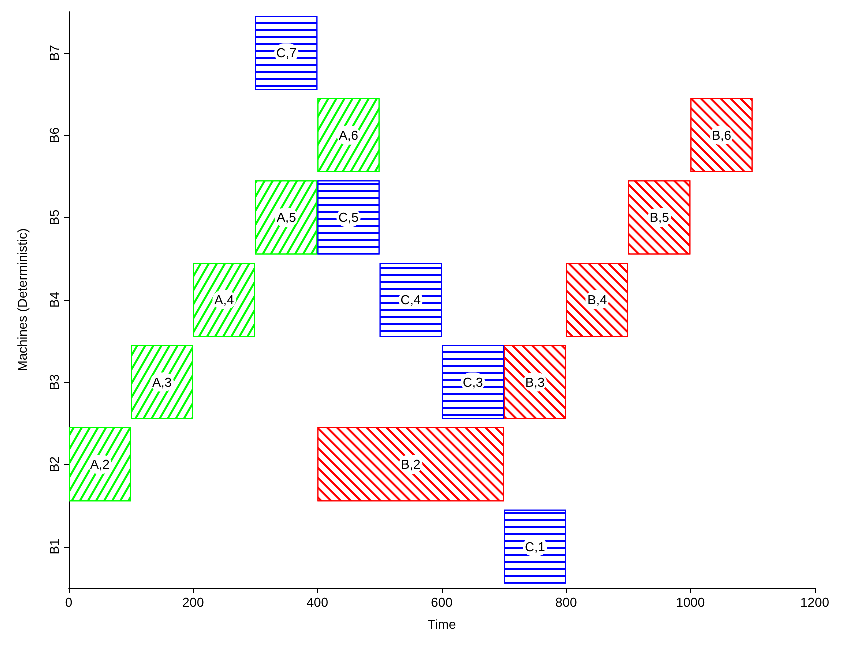  Describe the element at coordinates (317, 602) in the screenshot. I see `x-tick-label: 400` at that location.